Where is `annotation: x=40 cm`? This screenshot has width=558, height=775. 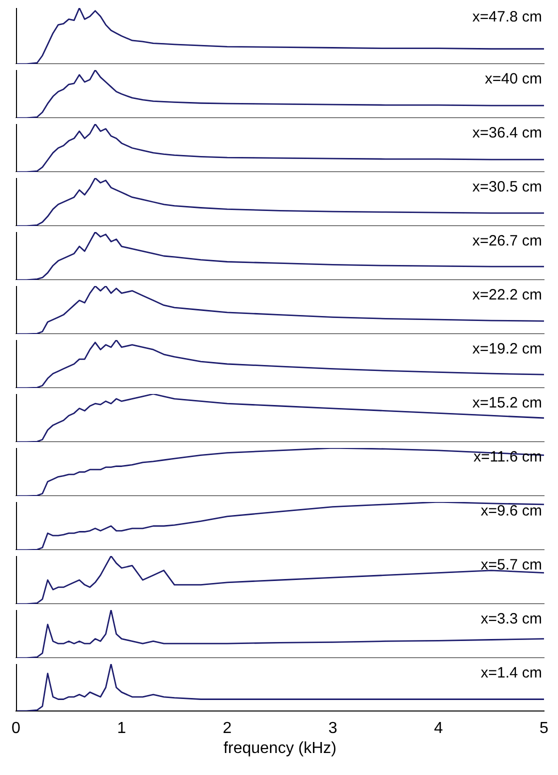
annotation: x=40 cm is located at coordinates (513, 79).